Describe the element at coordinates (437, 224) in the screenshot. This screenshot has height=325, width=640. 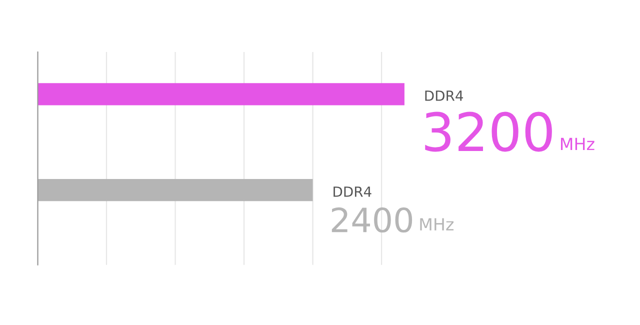
I see `x-axis-title: MHz` at that location.